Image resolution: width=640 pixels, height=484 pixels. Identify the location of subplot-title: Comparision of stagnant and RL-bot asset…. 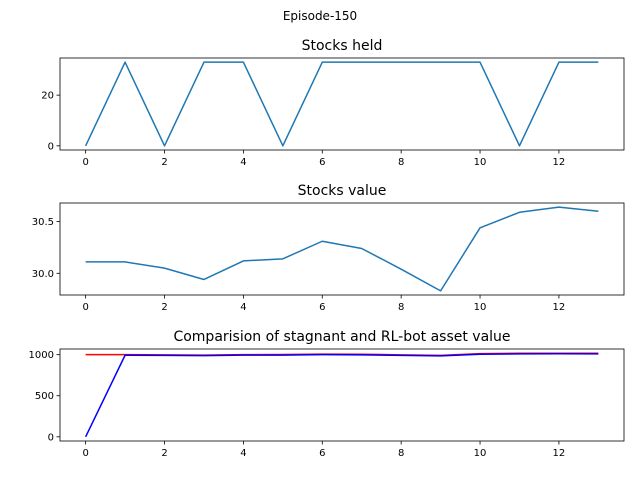
(341, 337).